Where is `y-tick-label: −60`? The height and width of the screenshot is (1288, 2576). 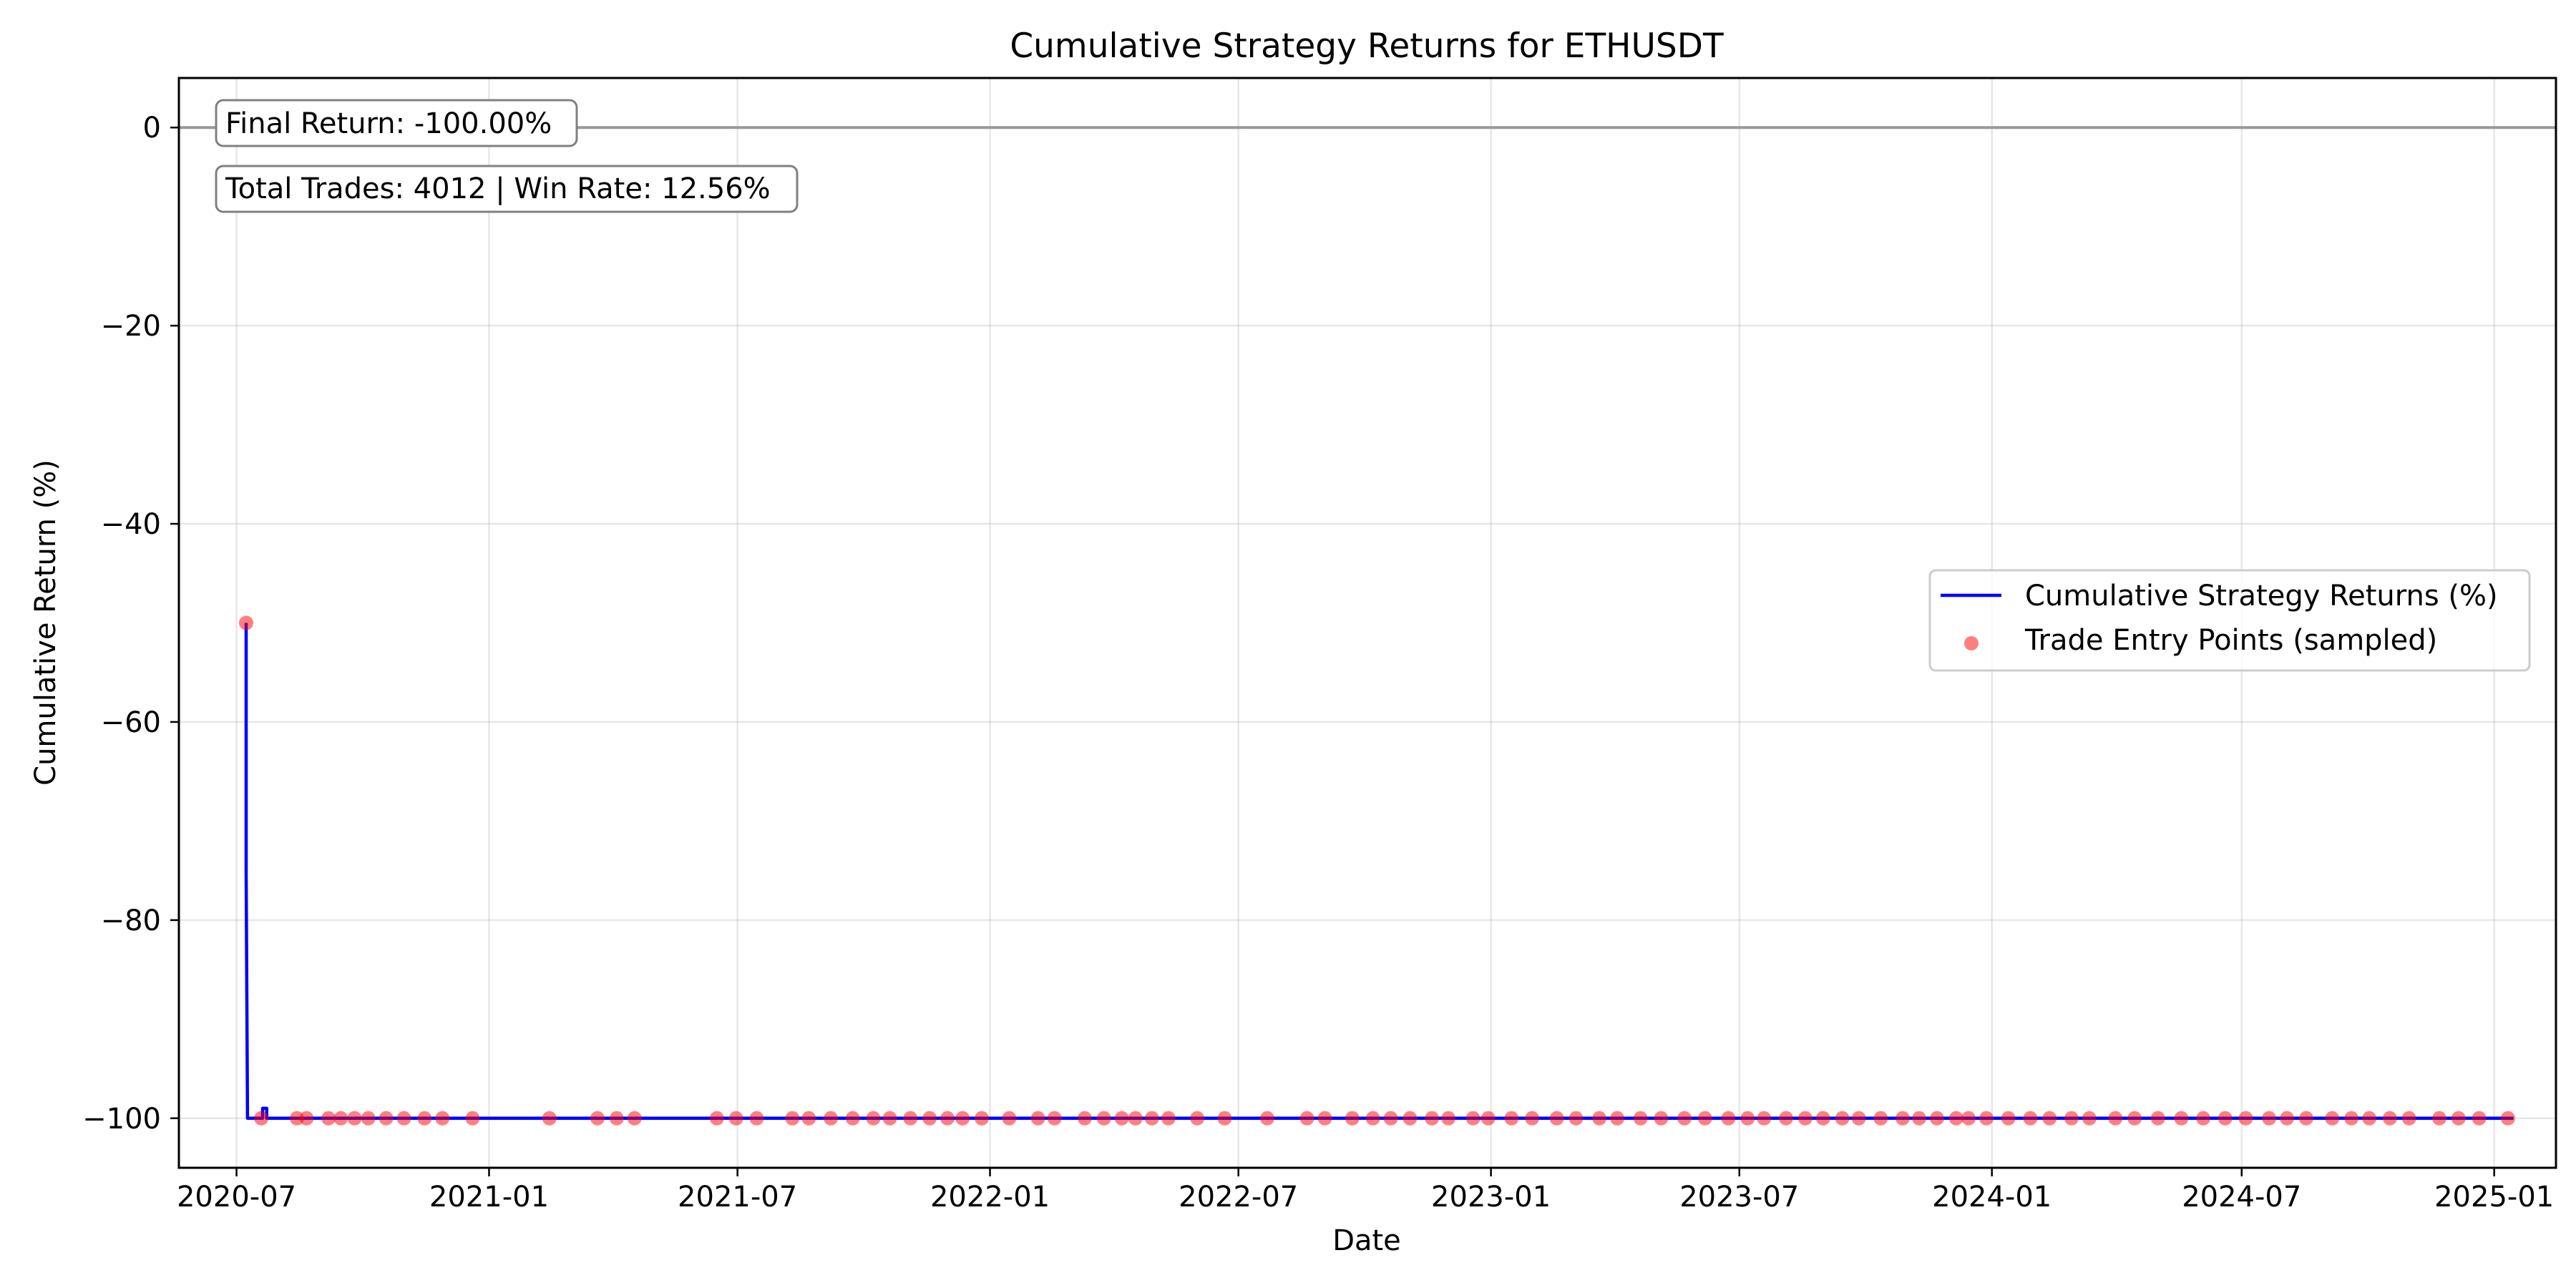
y-tick-label: −60 is located at coordinates (131, 722).